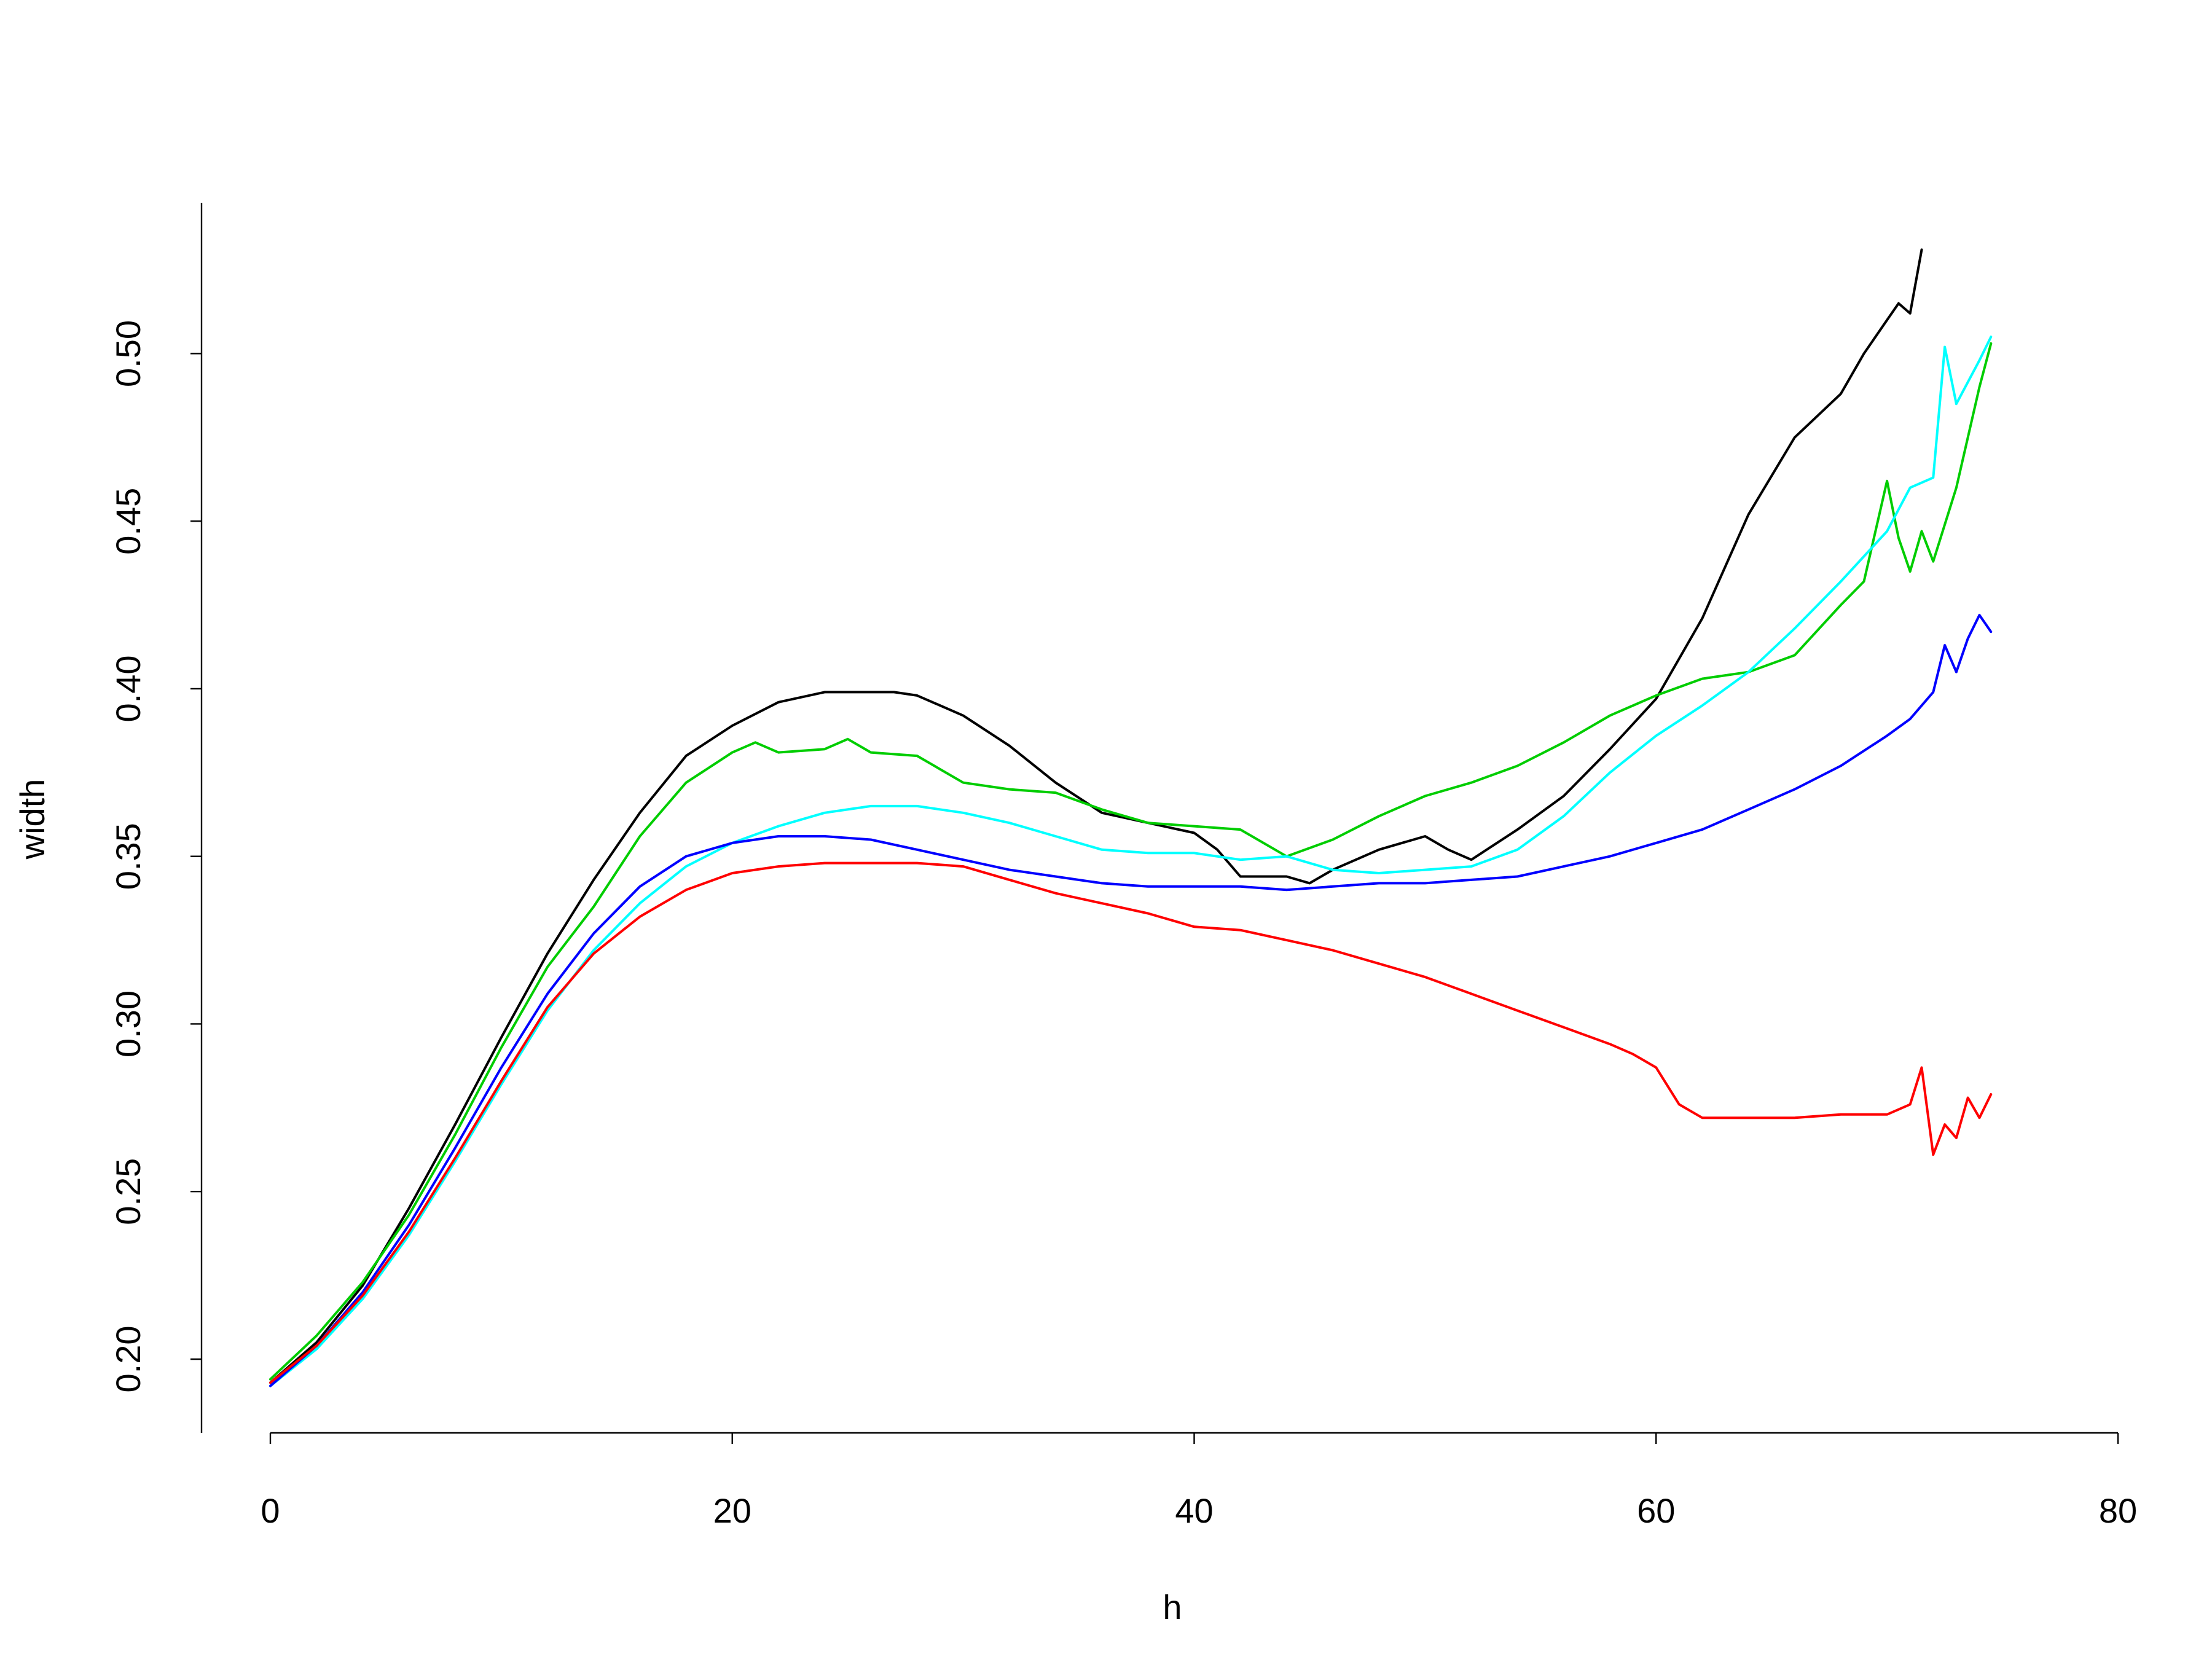 This screenshot has height=1659, width=2212. I want to click on x-tick-label: 20, so click(732, 1510).